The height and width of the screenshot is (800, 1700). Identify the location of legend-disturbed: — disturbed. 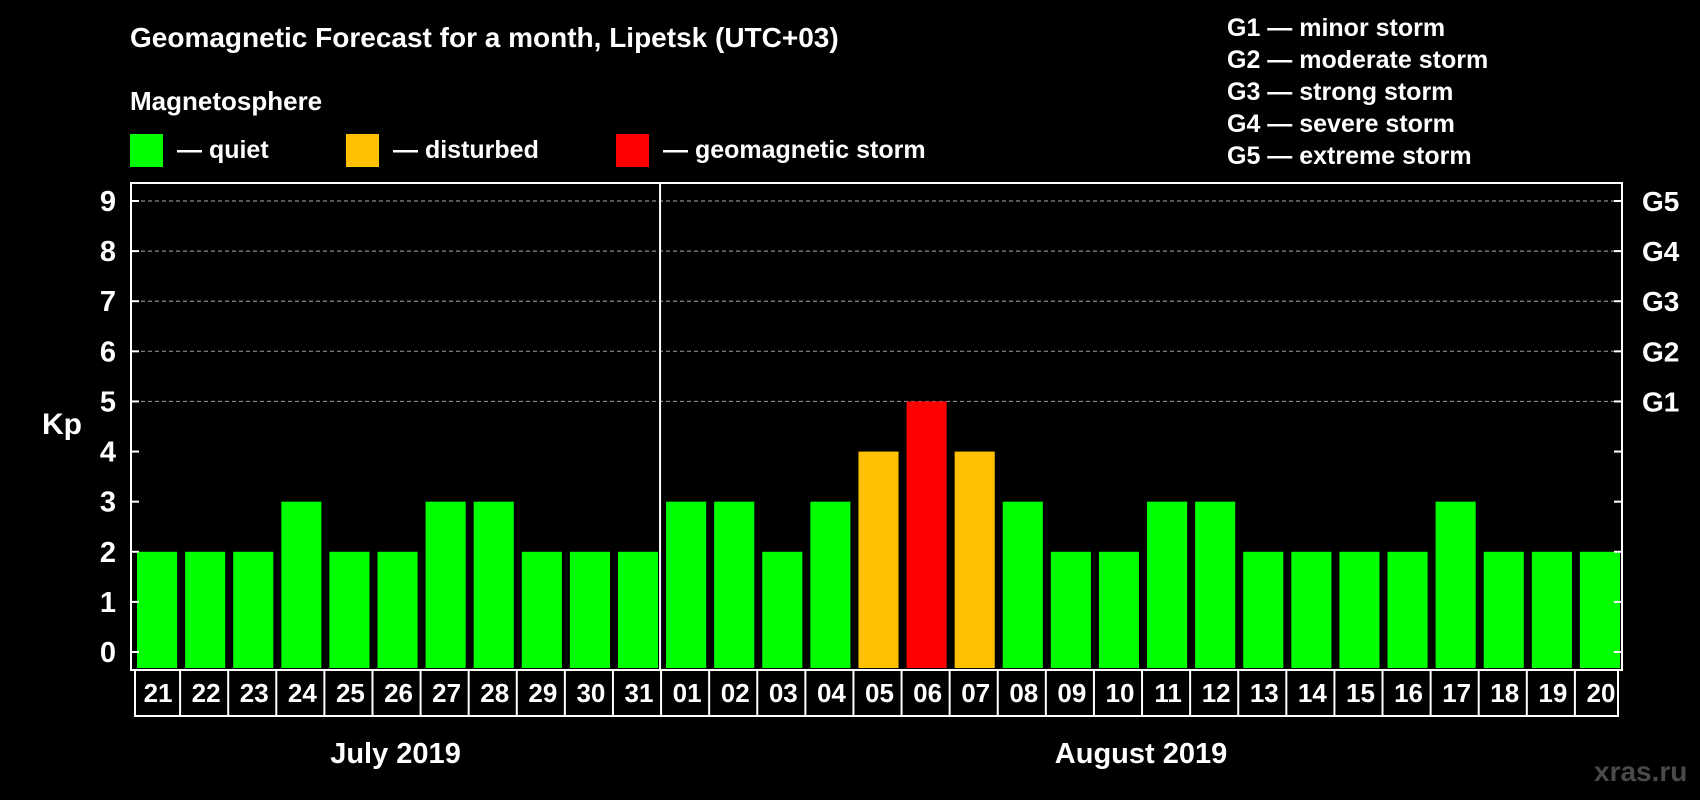
(442, 150).